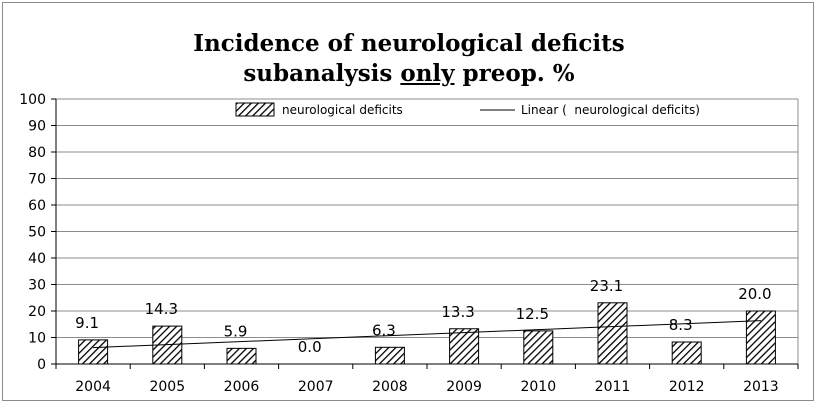  What do you see at coordinates (606, 286) in the screenshot?
I see `data-label-2011: 23.1` at bounding box center [606, 286].